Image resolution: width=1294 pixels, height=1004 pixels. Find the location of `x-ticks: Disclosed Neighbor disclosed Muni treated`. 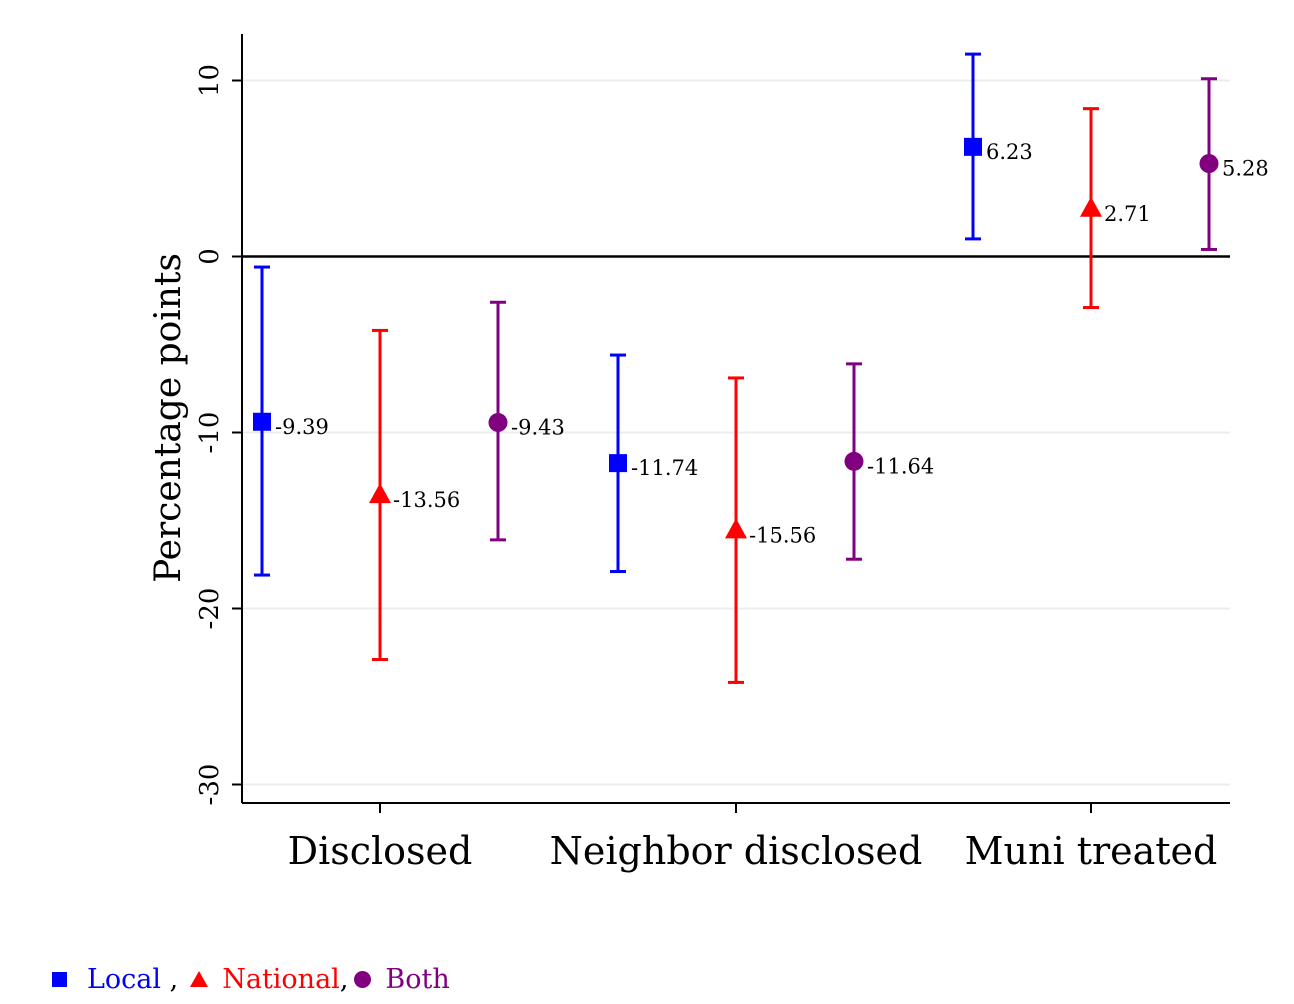

x-ticks: Disclosed Neighbor disclosed Muni treated is located at coordinates (753, 838).